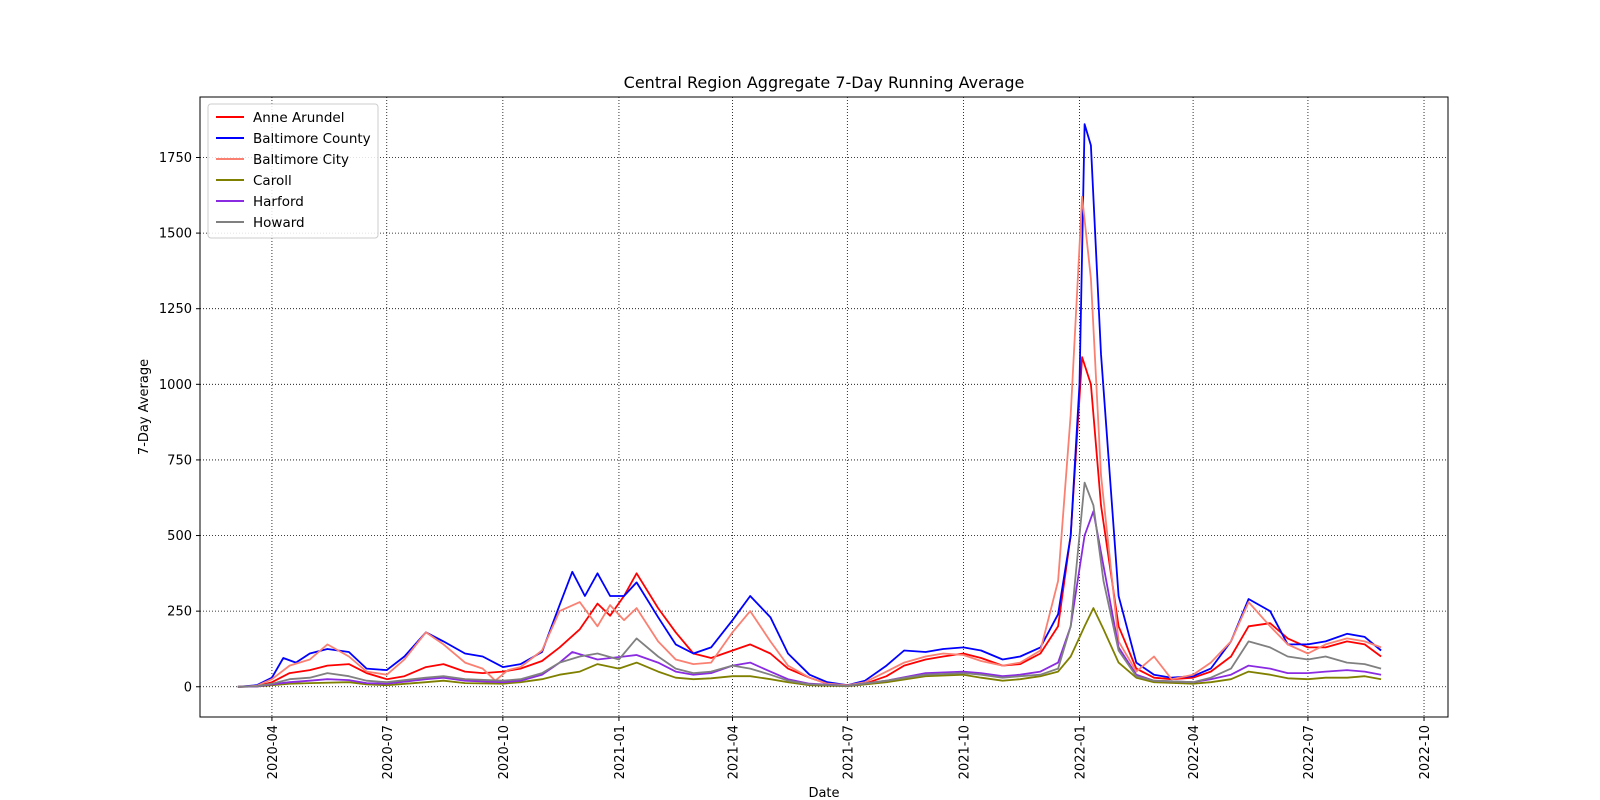 Image resolution: width=1600 pixels, height=800 pixels. Describe the element at coordinates (734, 752) in the screenshot. I see `x-tick-label: 2021-04` at that location.